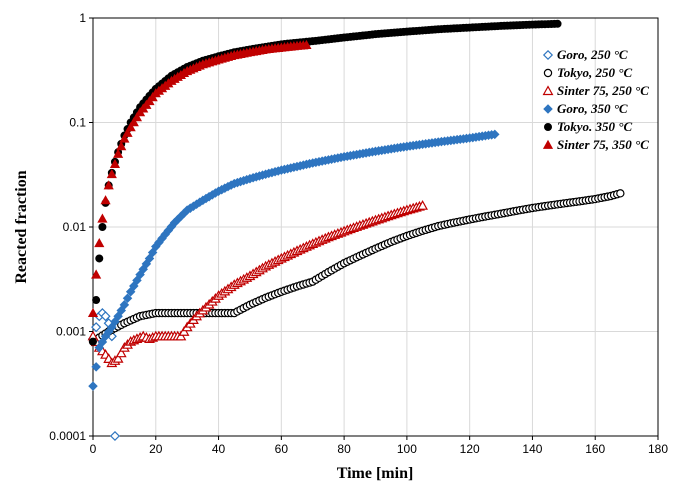 Image resolution: width=679 pixels, height=486 pixels. I want to click on x-tick-label: 100, so click(407, 449).